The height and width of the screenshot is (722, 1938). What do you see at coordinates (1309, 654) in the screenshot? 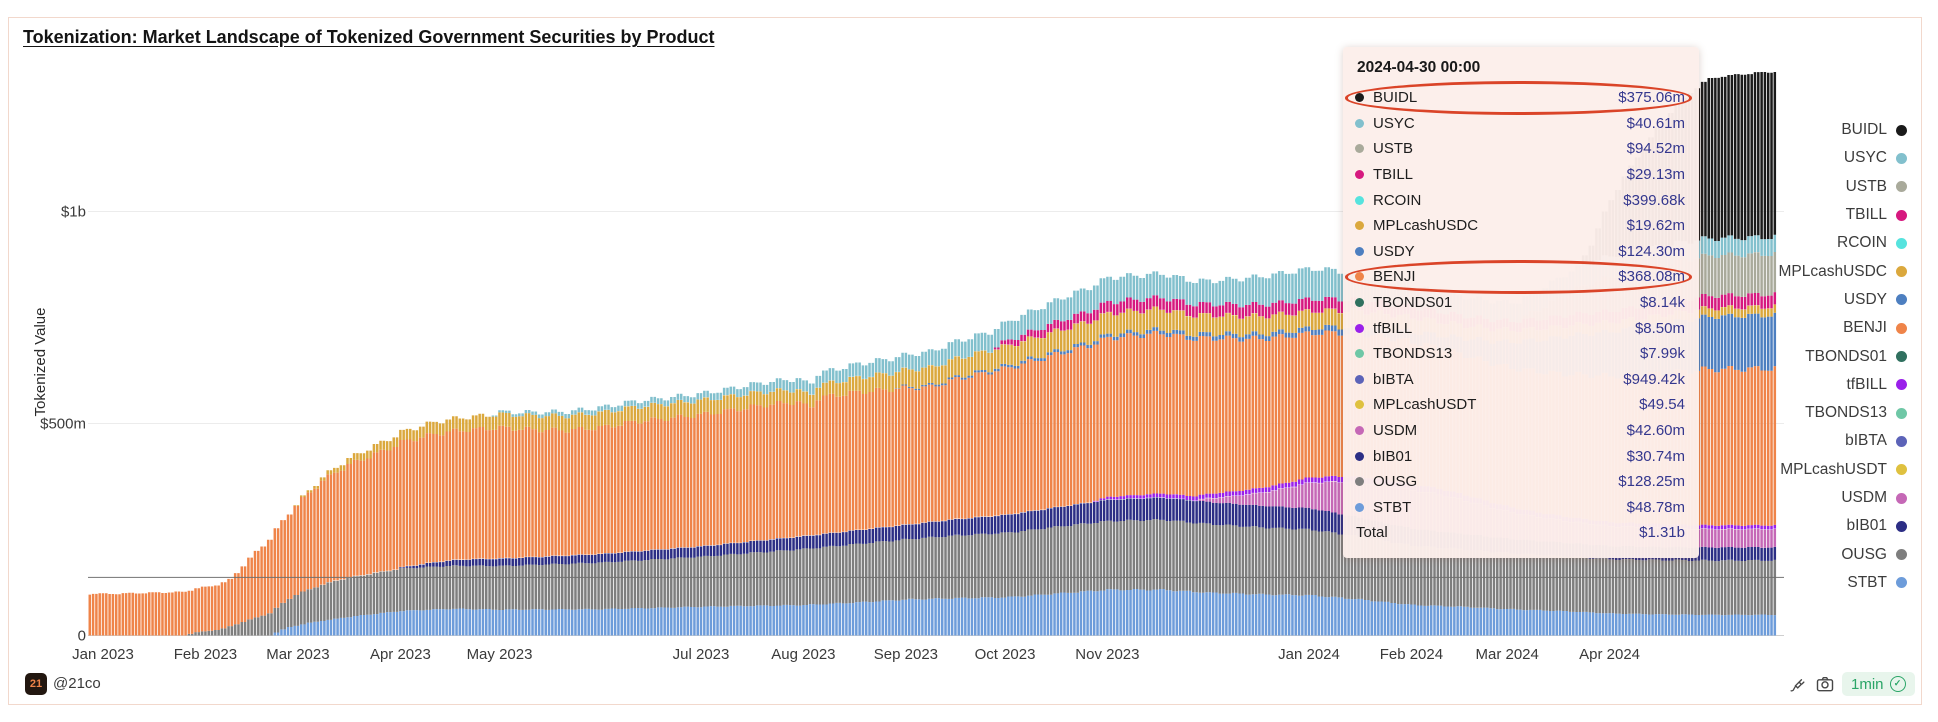
I see `x-tick-label: Jan 2024` at bounding box center [1309, 654].